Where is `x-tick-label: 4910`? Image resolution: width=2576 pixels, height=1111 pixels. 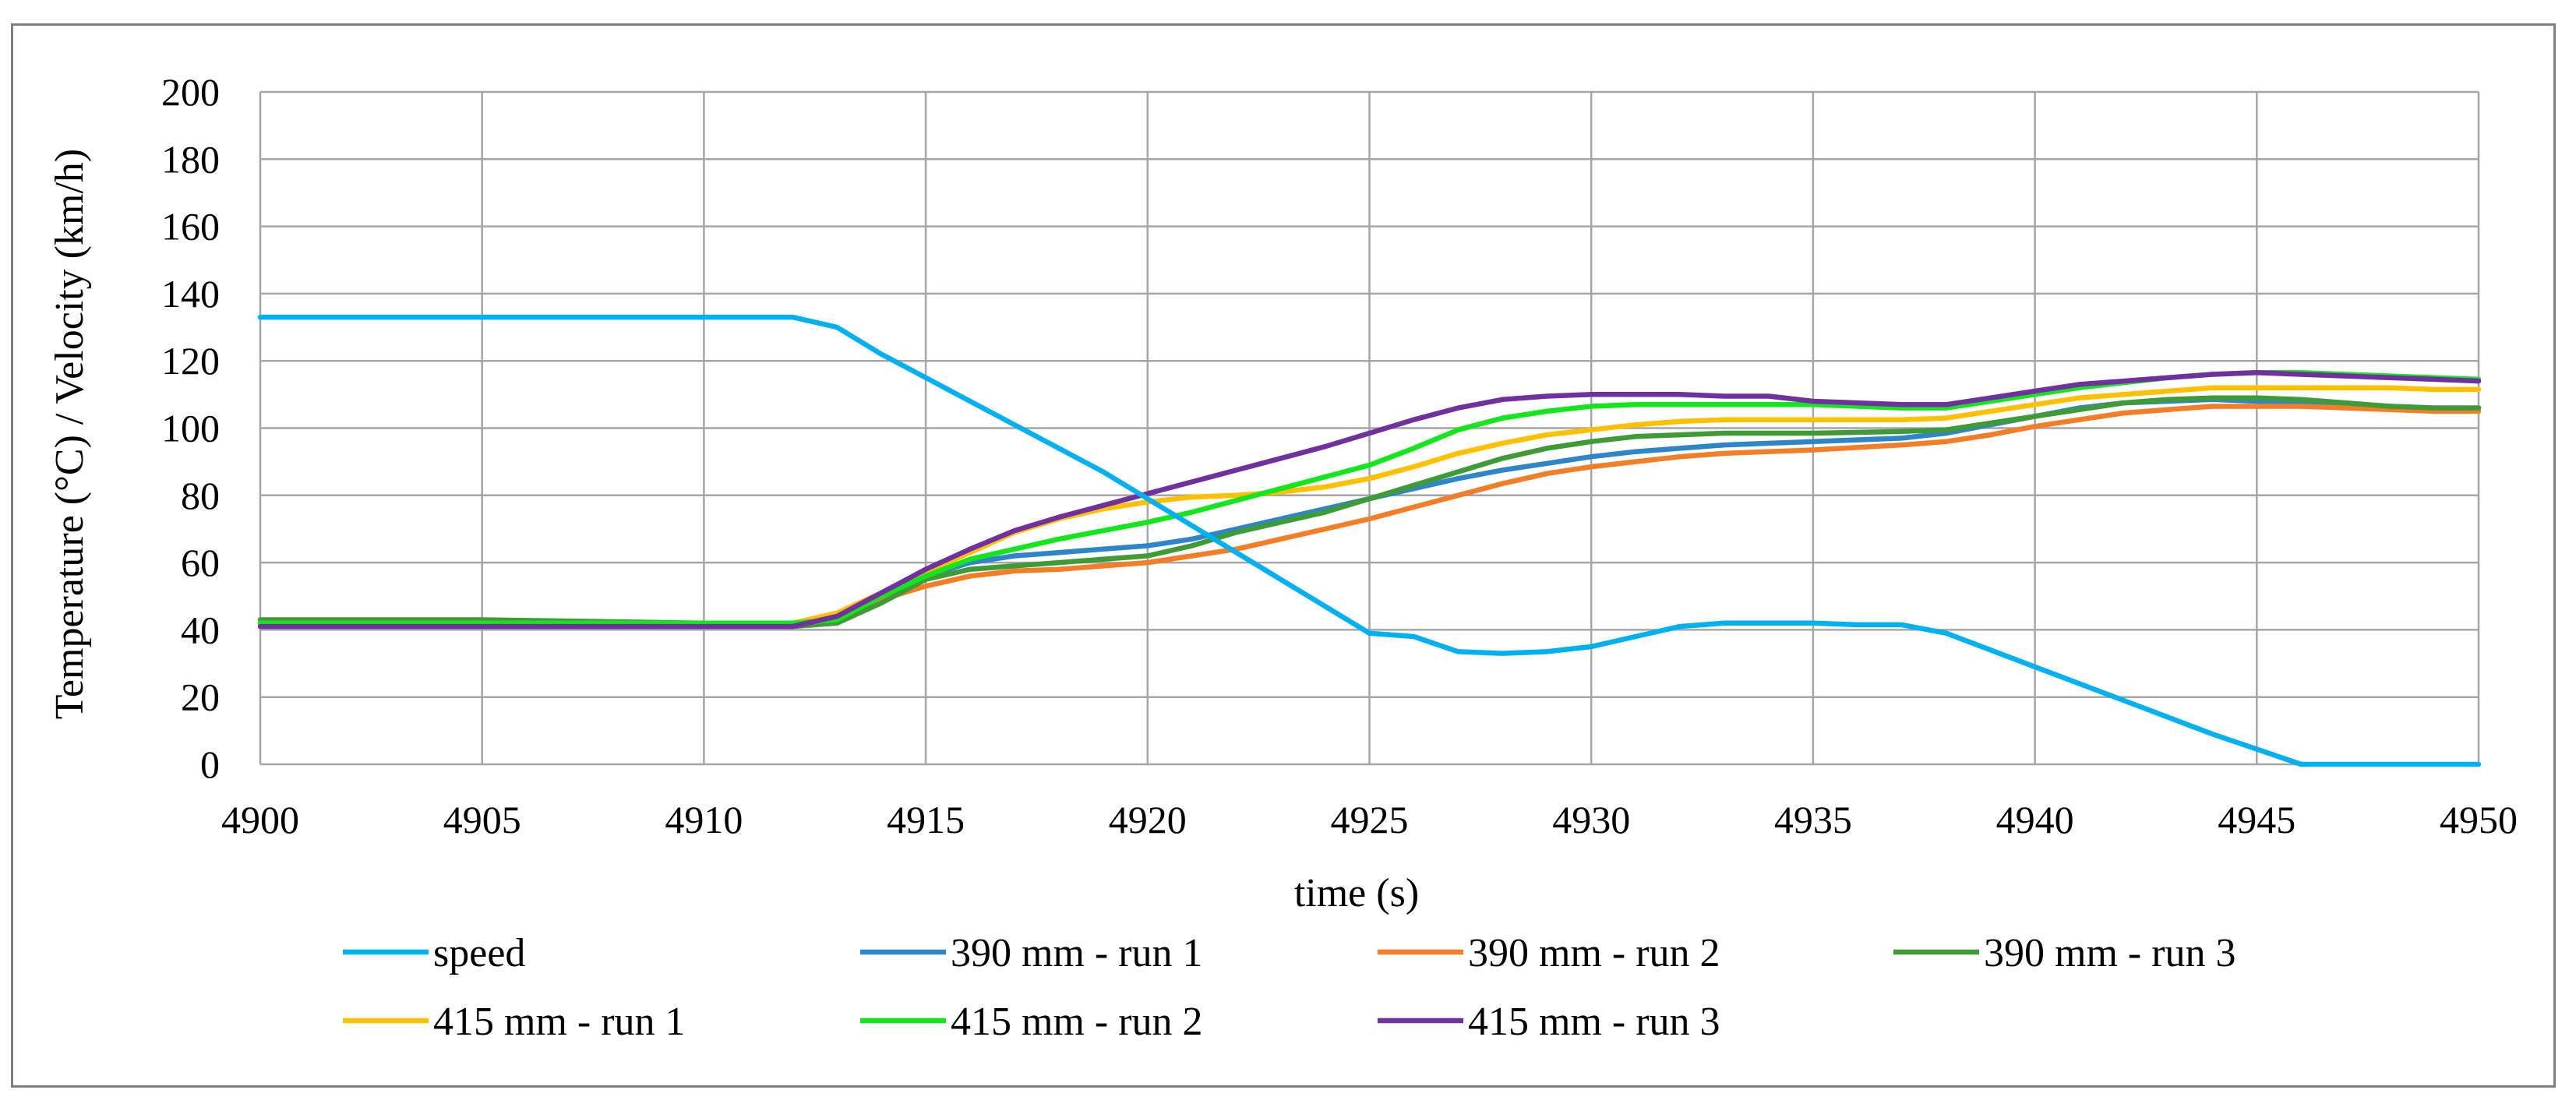
x-tick-label: 4910 is located at coordinates (704, 819).